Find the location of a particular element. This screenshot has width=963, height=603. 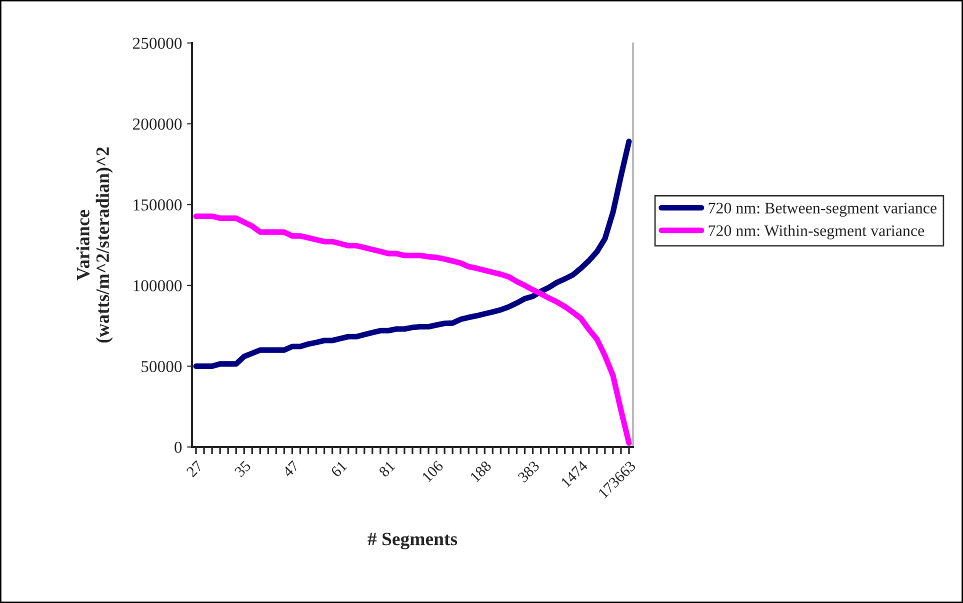

x-tick-label: 27 is located at coordinates (195, 469).